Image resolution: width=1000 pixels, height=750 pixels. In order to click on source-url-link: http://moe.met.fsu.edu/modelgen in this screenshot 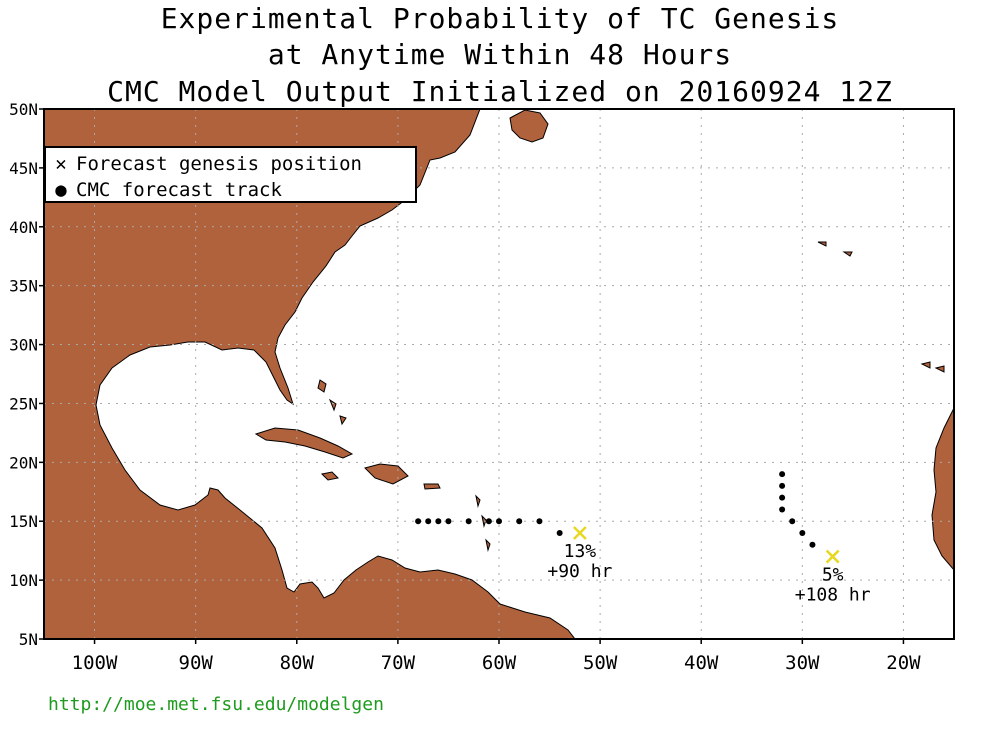, I will do `click(216, 704)`.